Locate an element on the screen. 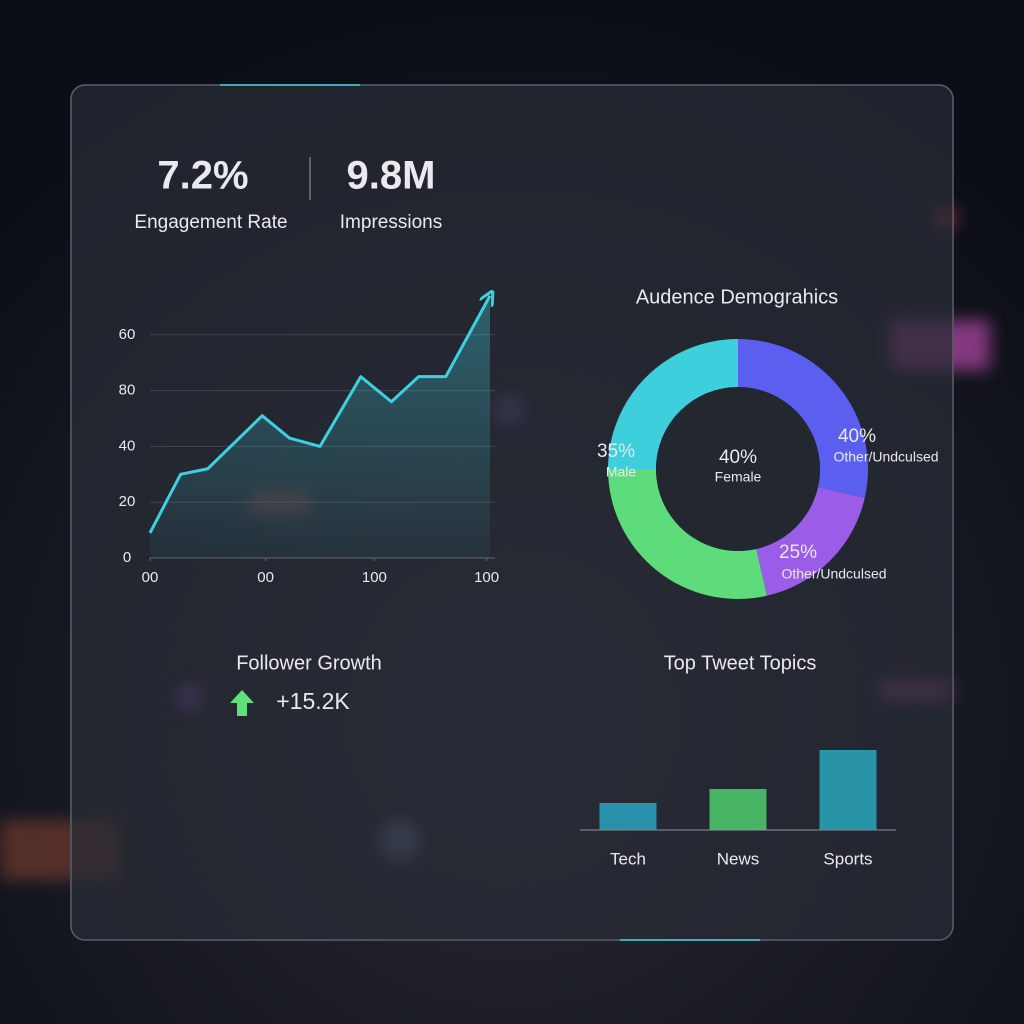 This screenshot has width=1024, height=1024. kpi-label: Impressions is located at coordinates (391, 222).